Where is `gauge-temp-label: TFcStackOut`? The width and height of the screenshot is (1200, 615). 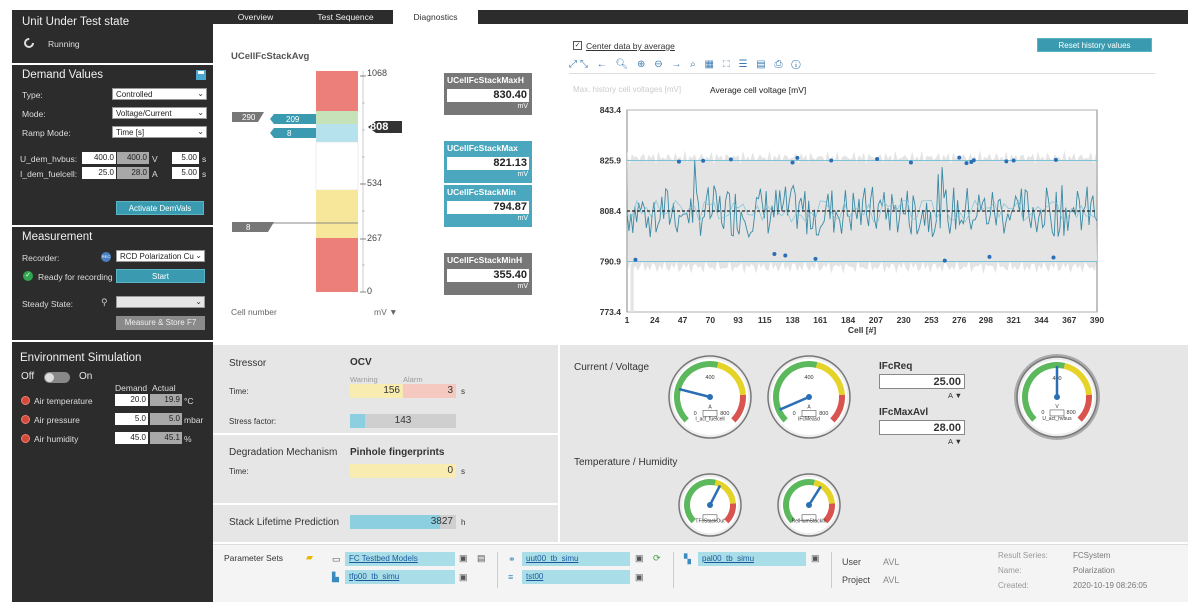
gauge-temp-label: TFcStackOut is located at coordinates (710, 521).